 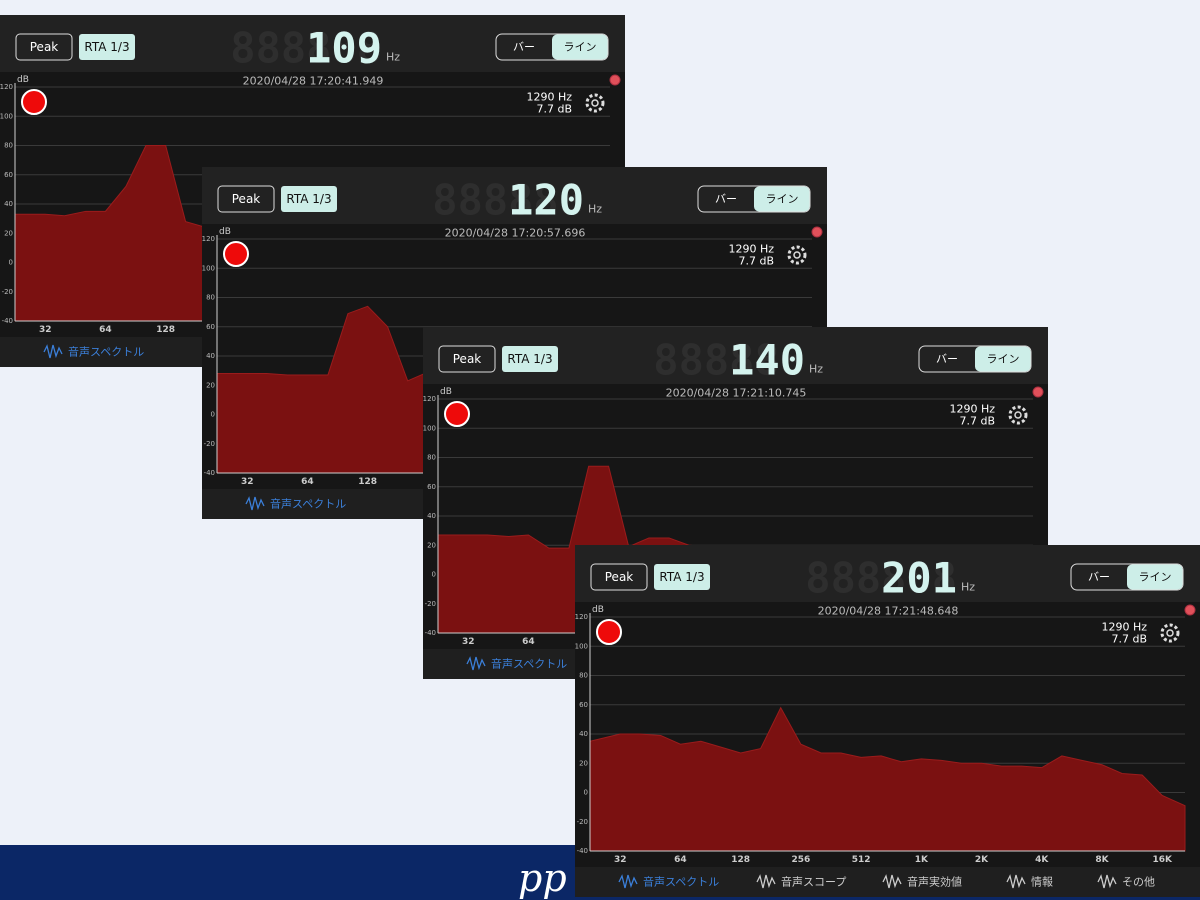 What do you see at coordinates (1042, 882) in the screenshot?
I see `tab-label: 情報` at bounding box center [1042, 882].